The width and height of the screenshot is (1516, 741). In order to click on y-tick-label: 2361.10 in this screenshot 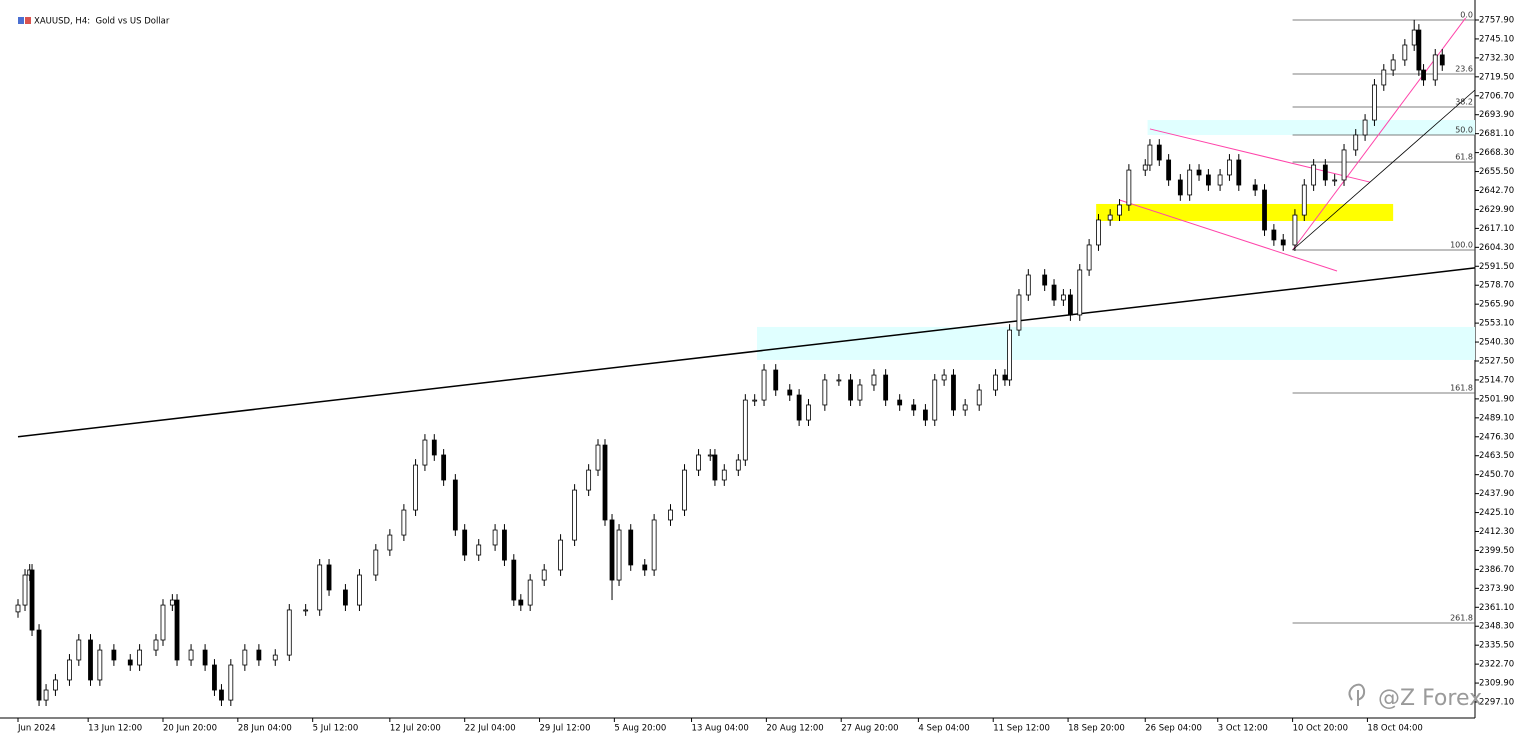, I will do `click(1496, 608)`.